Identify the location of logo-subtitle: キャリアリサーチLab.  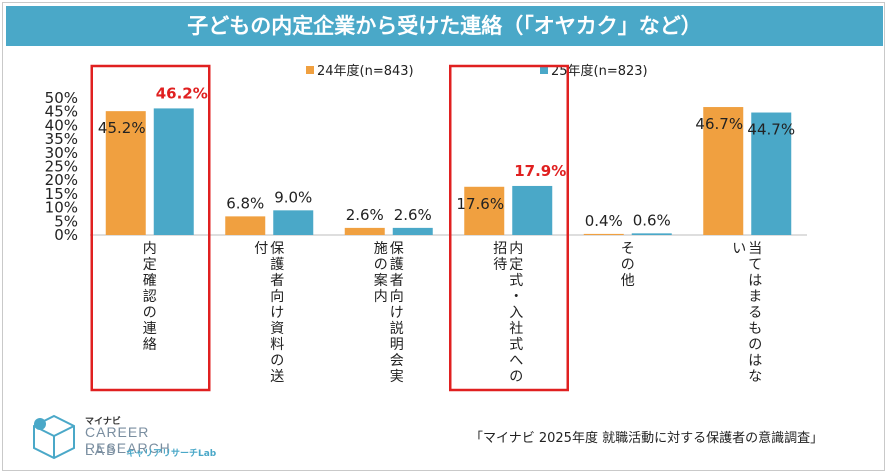
(171, 454).